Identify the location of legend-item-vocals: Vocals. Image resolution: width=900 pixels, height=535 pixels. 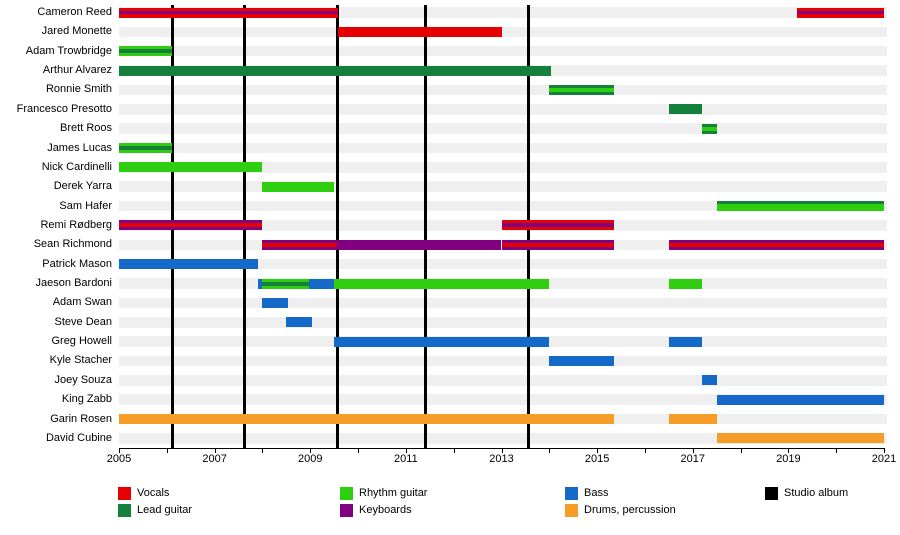
(218, 494).